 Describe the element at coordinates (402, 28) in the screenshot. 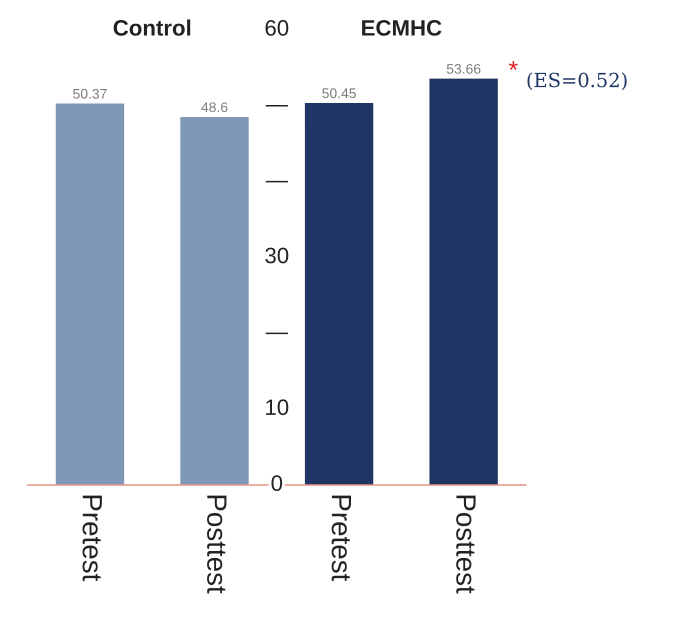

I see `annotation: ECMHC` at that location.